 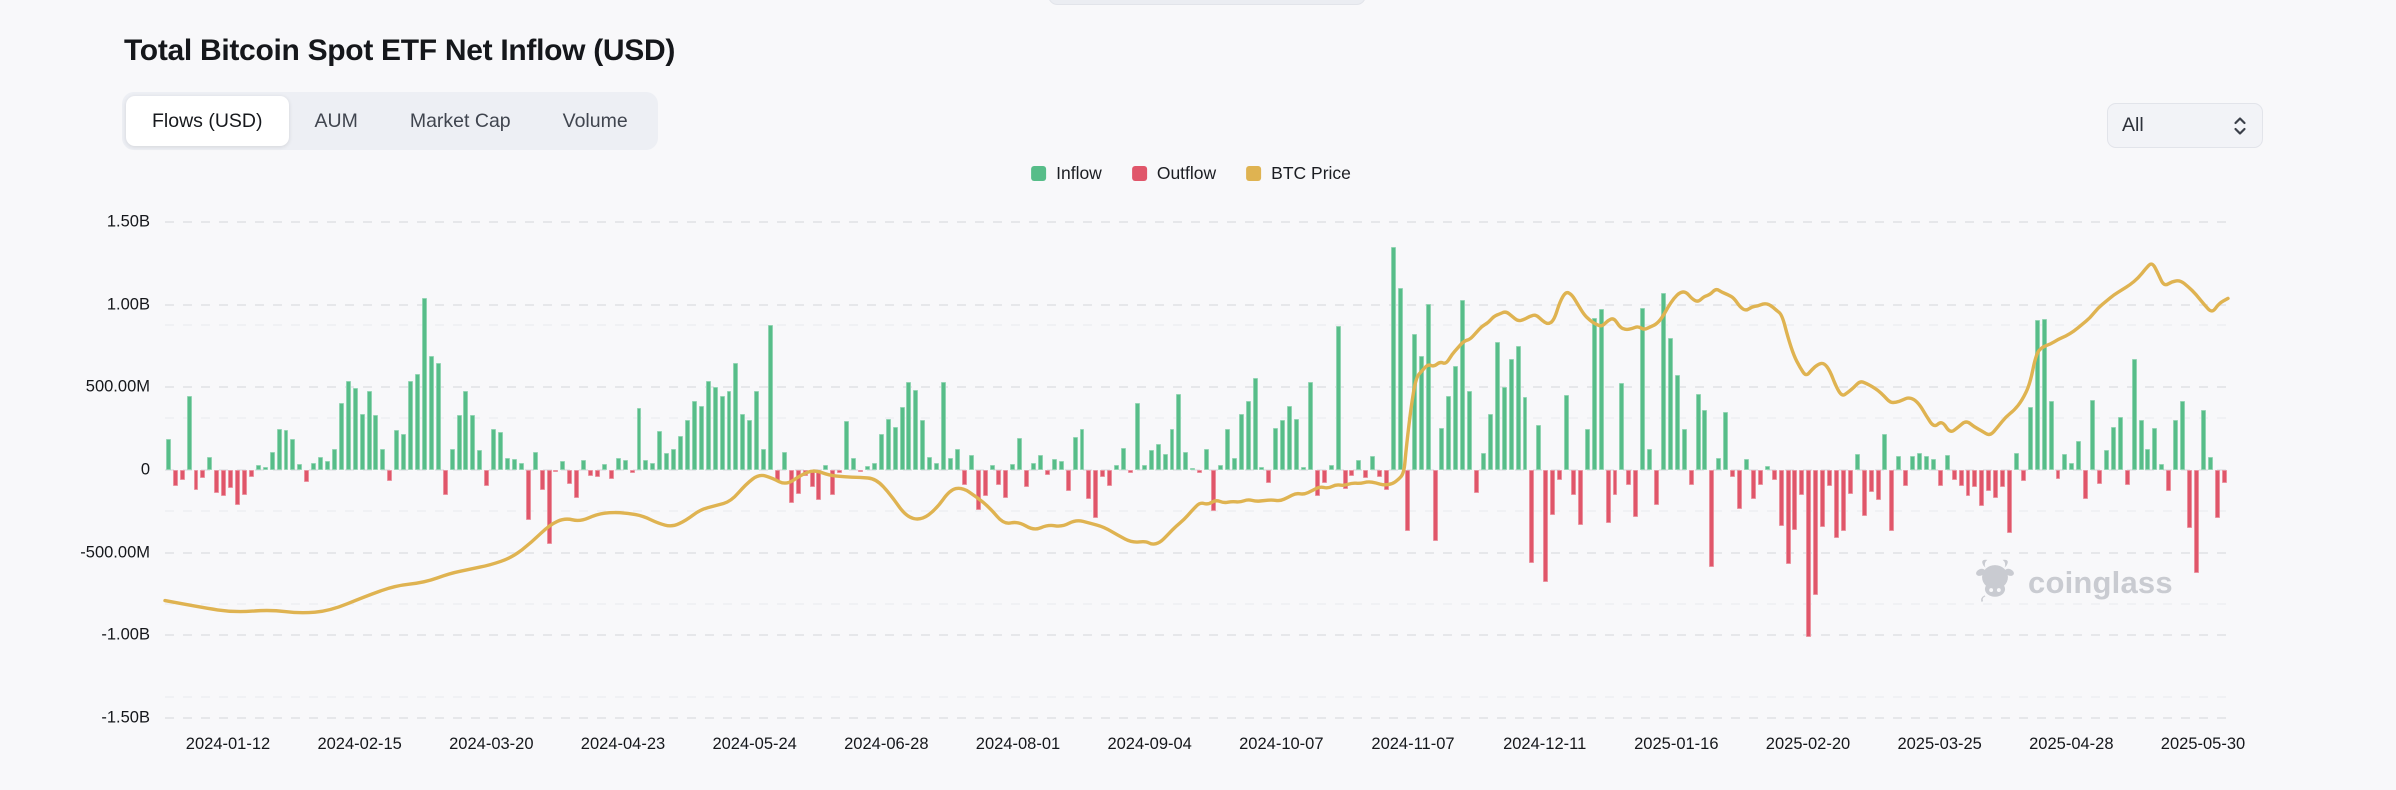 What do you see at coordinates (1207, 2) in the screenshot?
I see `top-sheet-edge` at bounding box center [1207, 2].